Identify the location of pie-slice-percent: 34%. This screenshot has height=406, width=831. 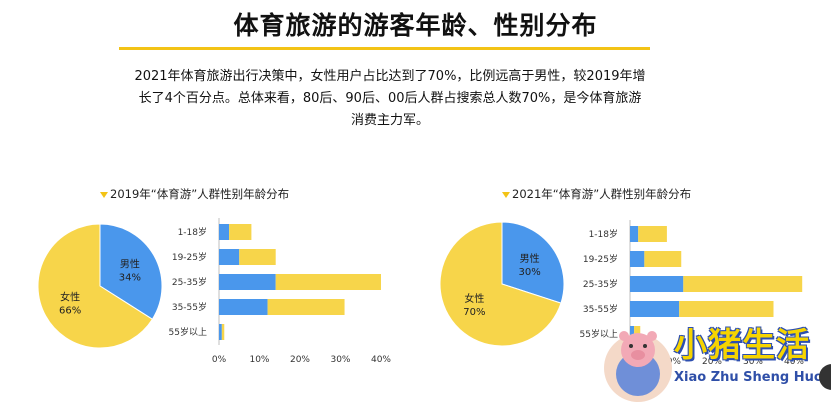
(130, 278).